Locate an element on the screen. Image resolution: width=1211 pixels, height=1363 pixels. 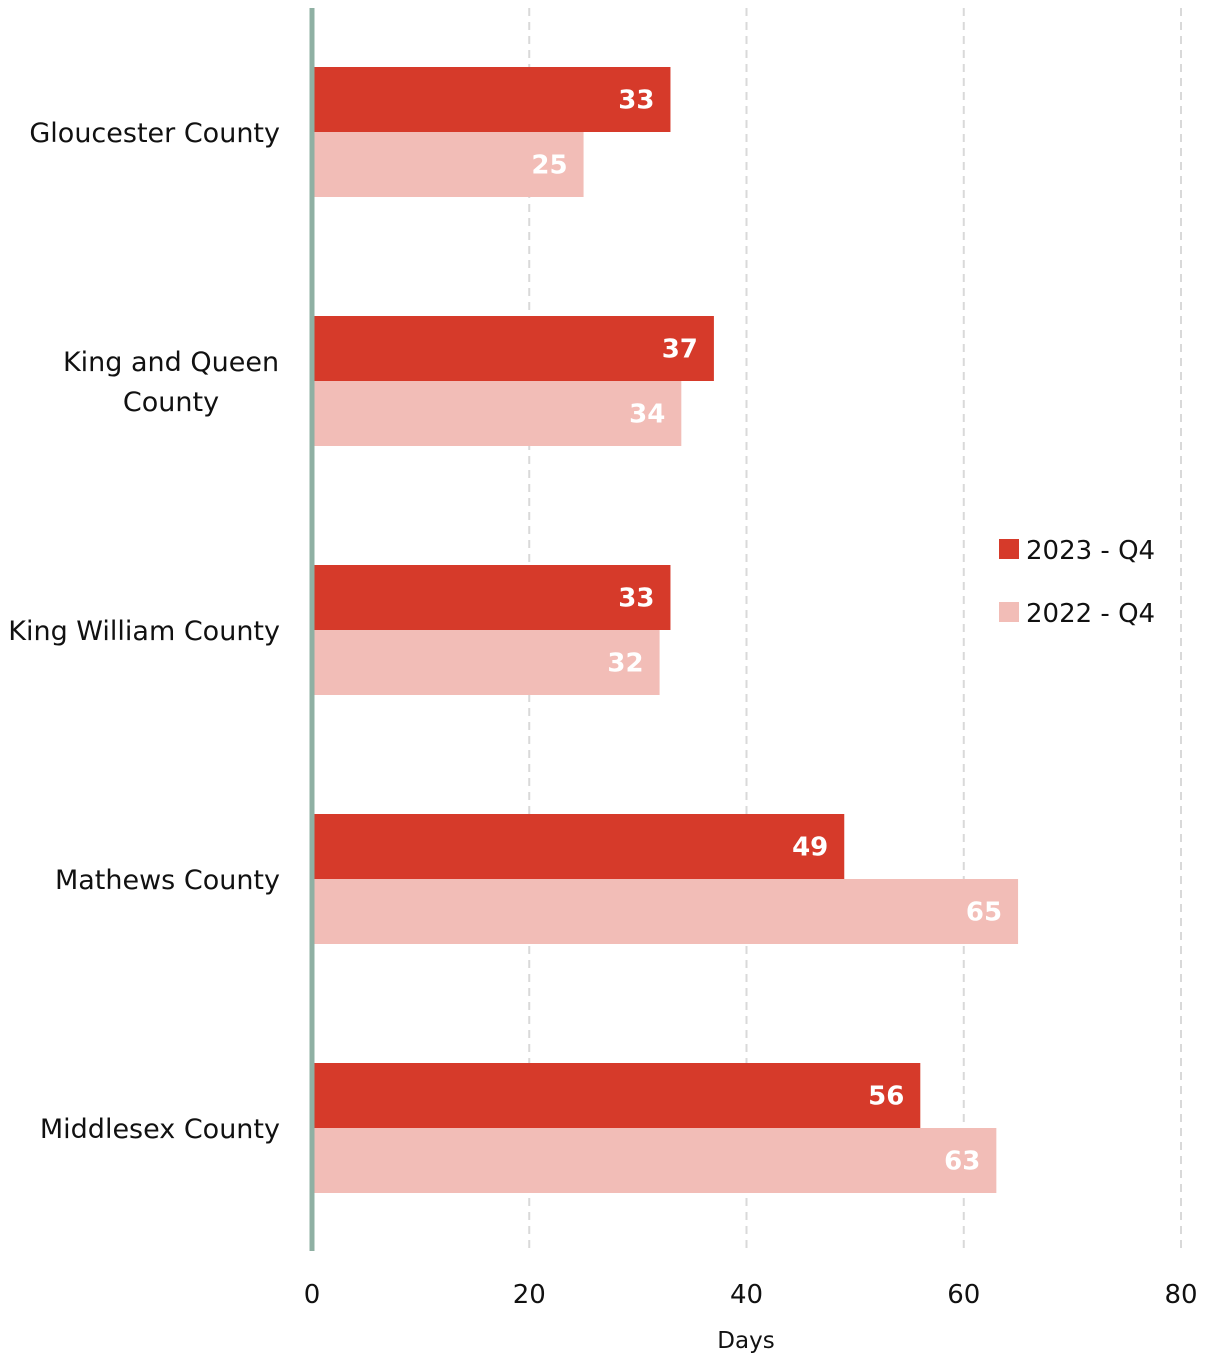
category-label: Middlesex County is located at coordinates (160, 1129).